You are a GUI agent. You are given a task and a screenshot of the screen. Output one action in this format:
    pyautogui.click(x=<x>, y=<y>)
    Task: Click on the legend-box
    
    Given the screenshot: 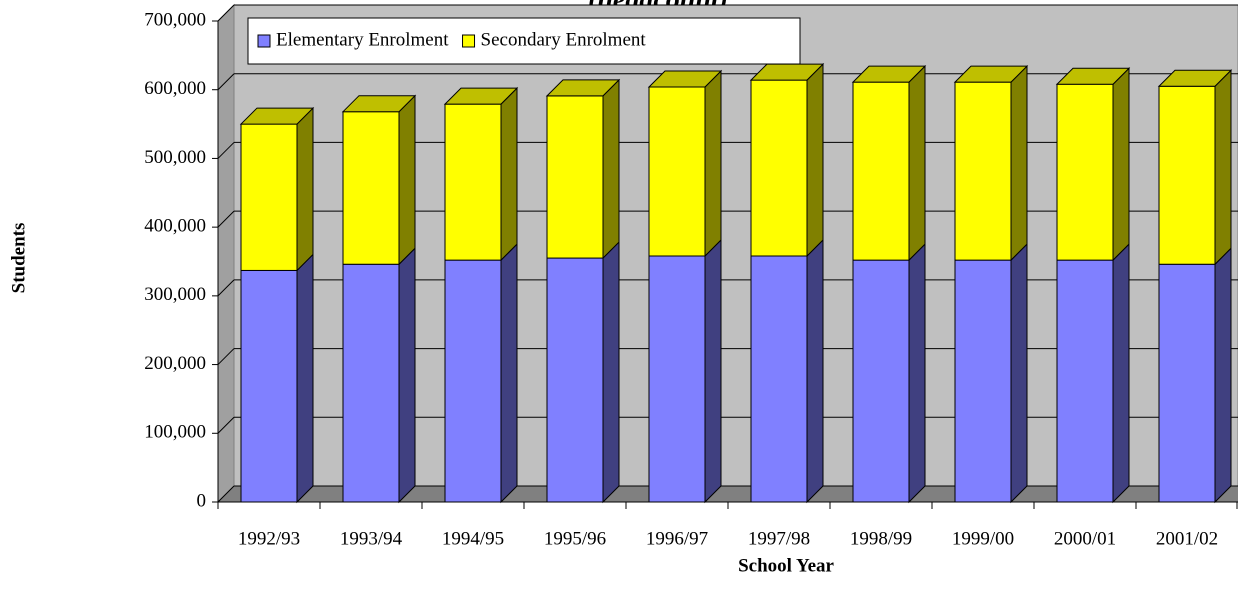 What is the action you would take?
    pyautogui.click(x=524, y=41)
    